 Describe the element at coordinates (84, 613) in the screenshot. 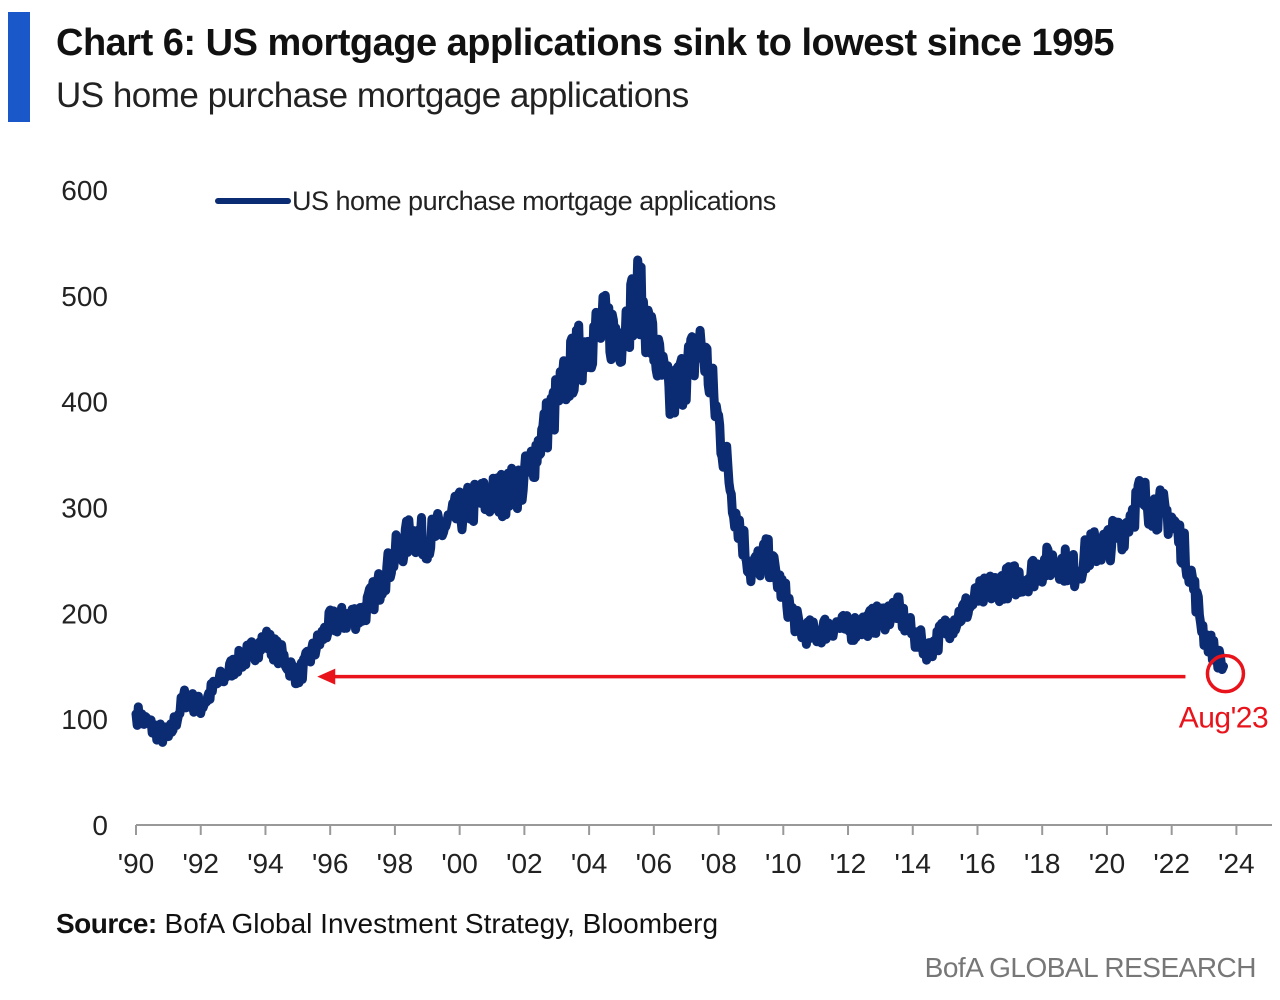

I see `y-tick-label: 200` at that location.